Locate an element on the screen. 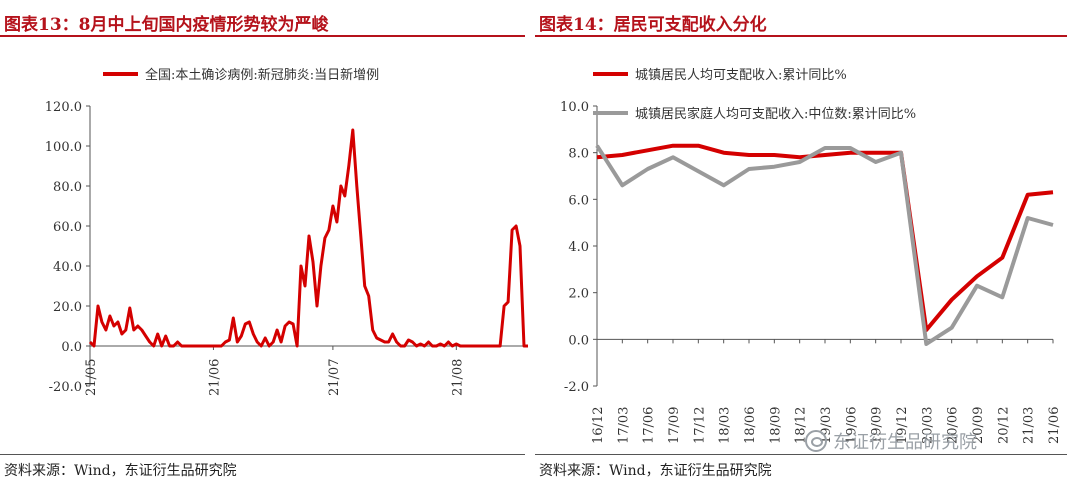 The width and height of the screenshot is (1080, 492). y-tick-label: 40.0 is located at coordinates (67, 267).